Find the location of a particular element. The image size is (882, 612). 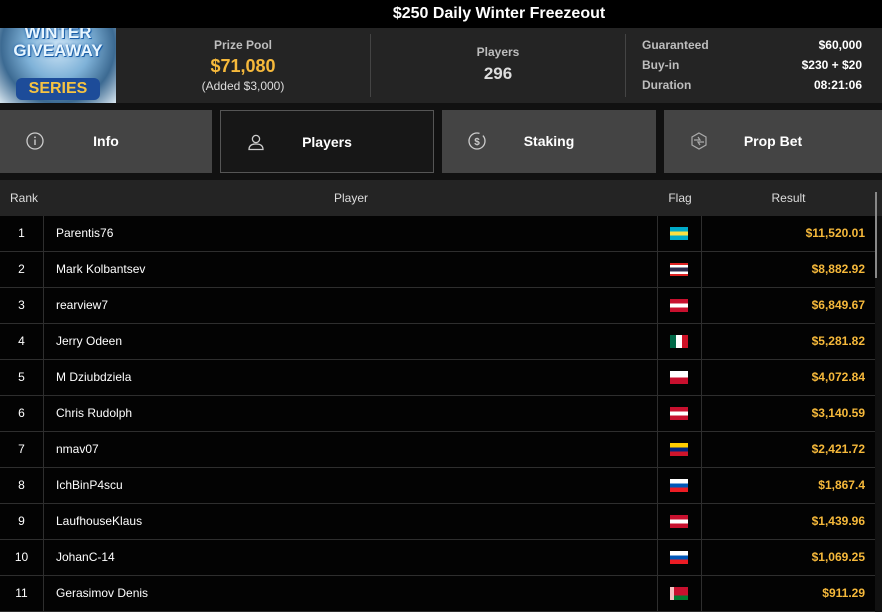

header-result: Result is located at coordinates (788, 198).